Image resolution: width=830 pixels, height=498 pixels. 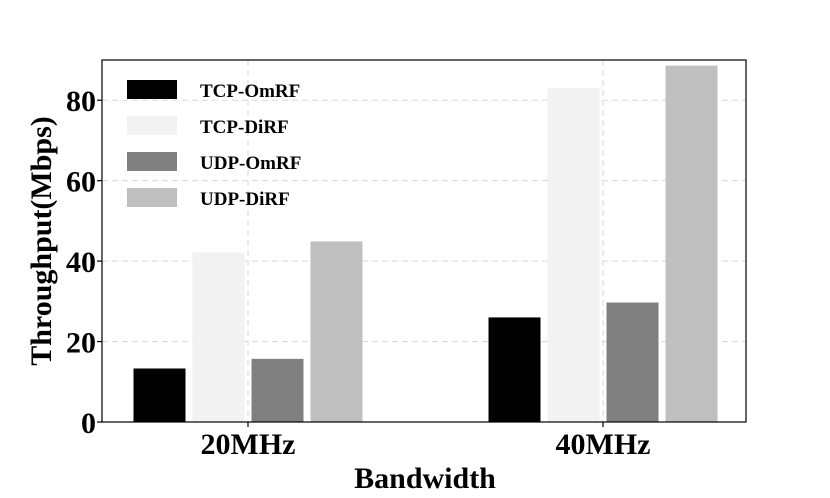 I want to click on legend-swatch-udp-dirf, so click(x=152, y=197).